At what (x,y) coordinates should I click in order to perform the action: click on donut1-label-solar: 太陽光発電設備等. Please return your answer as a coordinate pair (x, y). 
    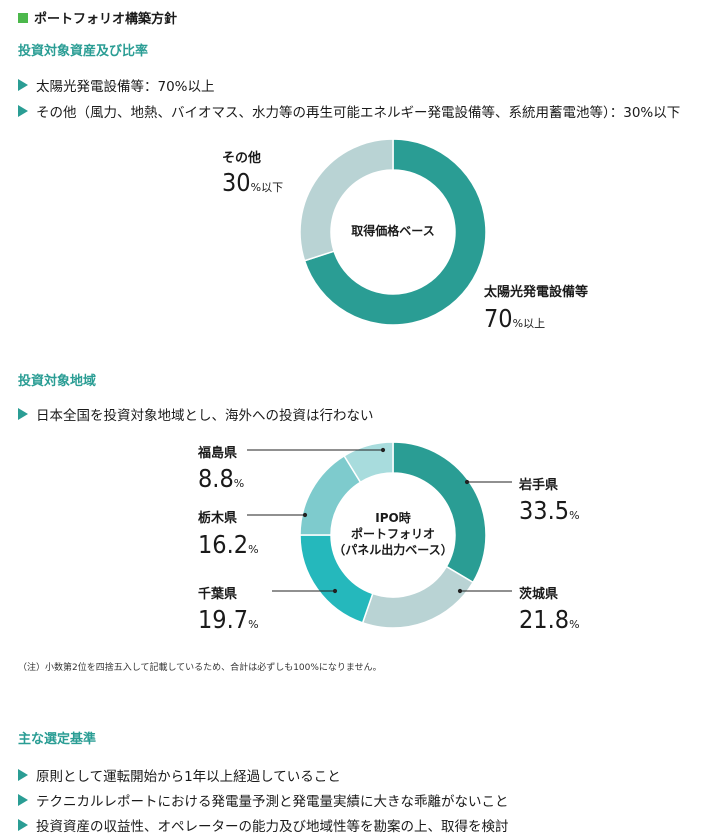
    Looking at the image, I should click on (536, 292).